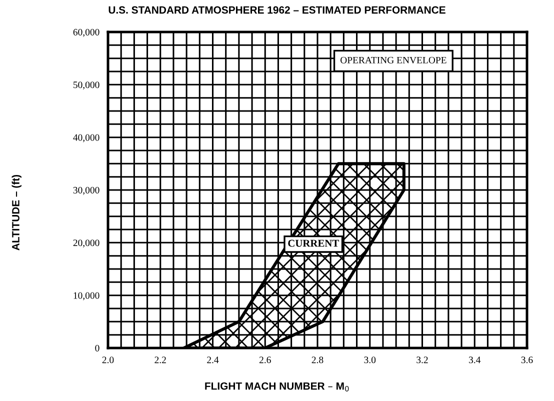 The height and width of the screenshot is (401, 554). Describe the element at coordinates (422, 360) in the screenshot. I see `x-tick-label: 3.2` at that location.